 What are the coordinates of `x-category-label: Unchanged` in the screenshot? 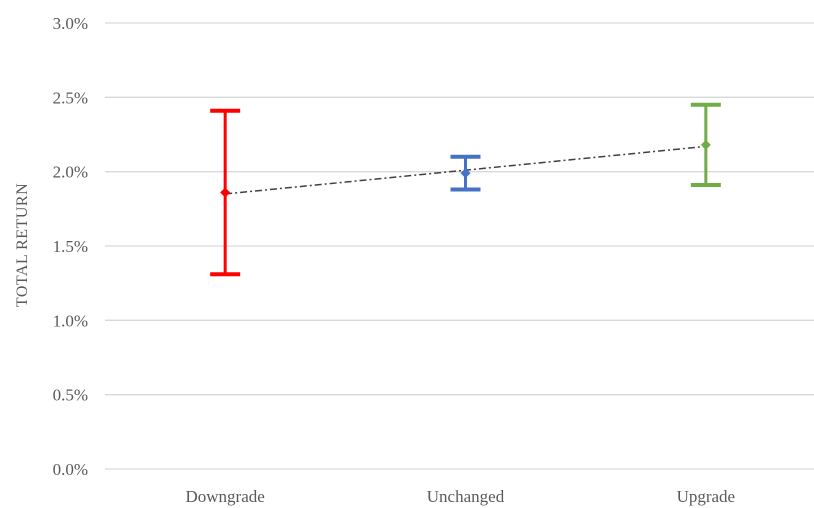 It's located at (466, 496).